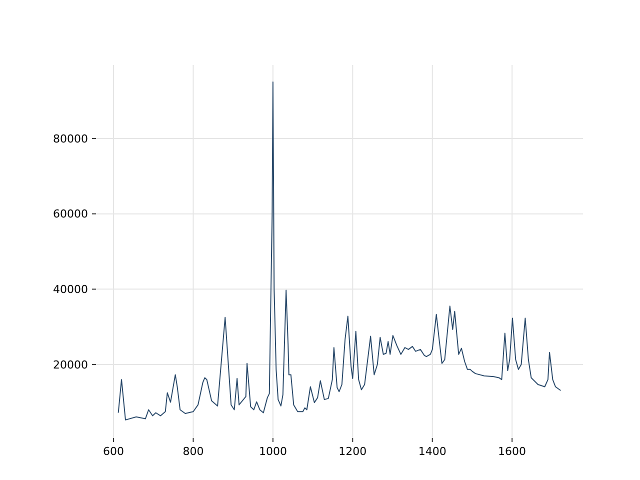 This screenshot has width=640, height=480. I want to click on y-tick-label: 40000, so click(70, 289).